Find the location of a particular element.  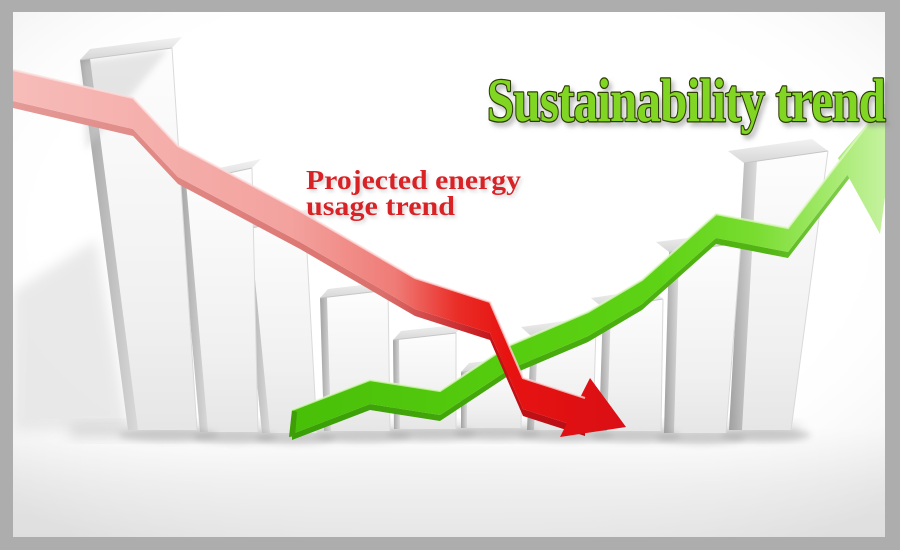

projected-energy-label: Projected energy usage trend is located at coordinates (414, 193).